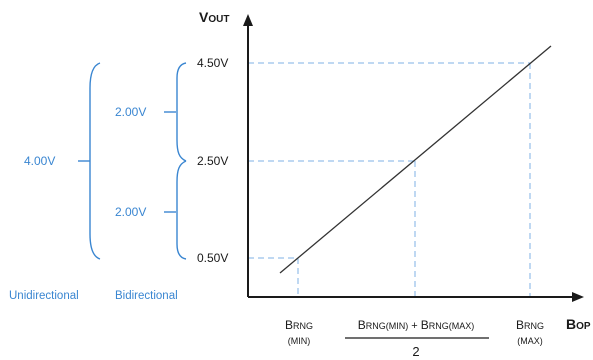  Describe the element at coordinates (44, 296) in the screenshot. I see `unidirectional-label: Unidirectional` at that location.